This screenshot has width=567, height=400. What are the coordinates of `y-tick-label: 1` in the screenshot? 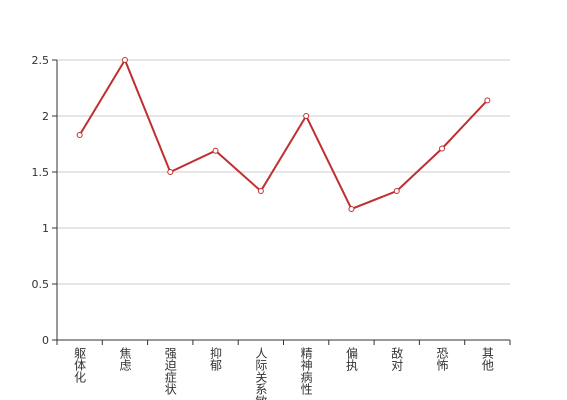 It's located at (45, 228).